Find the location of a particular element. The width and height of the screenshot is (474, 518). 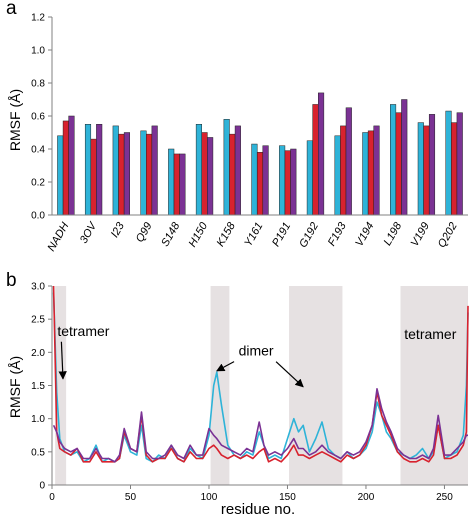

category-label: F193 is located at coordinates (337, 234).